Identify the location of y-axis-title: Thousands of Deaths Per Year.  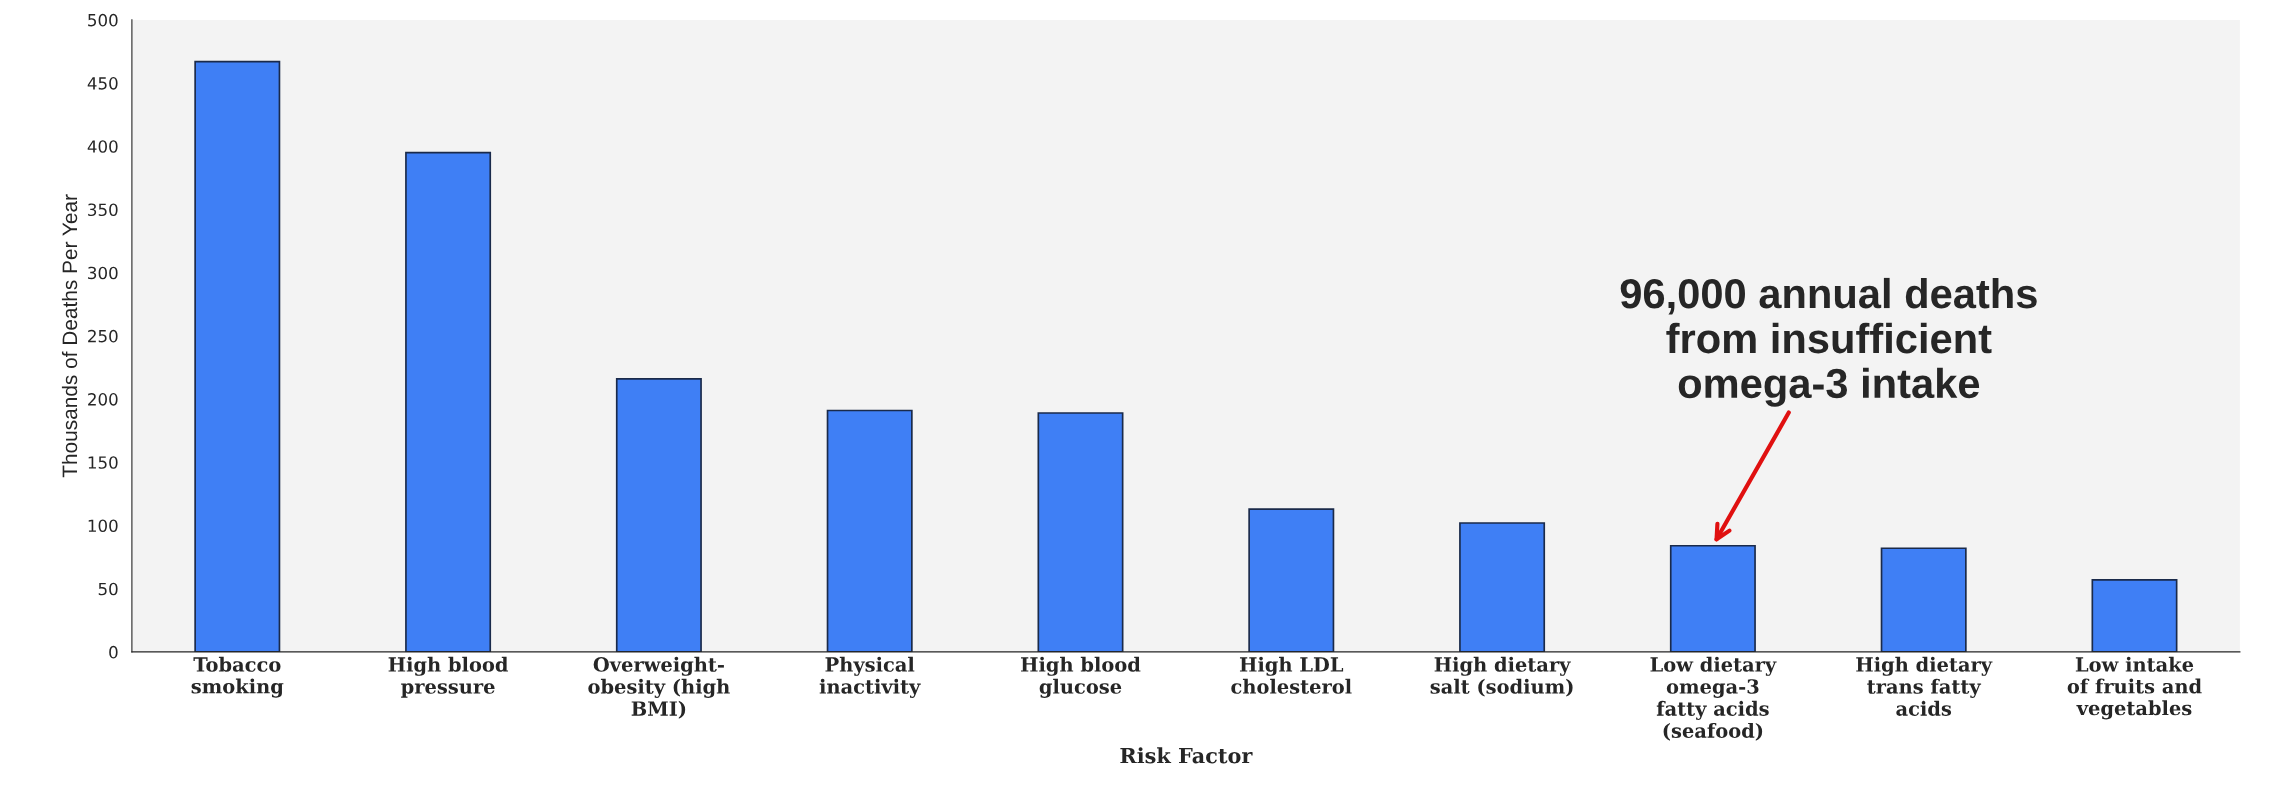
(69, 336).